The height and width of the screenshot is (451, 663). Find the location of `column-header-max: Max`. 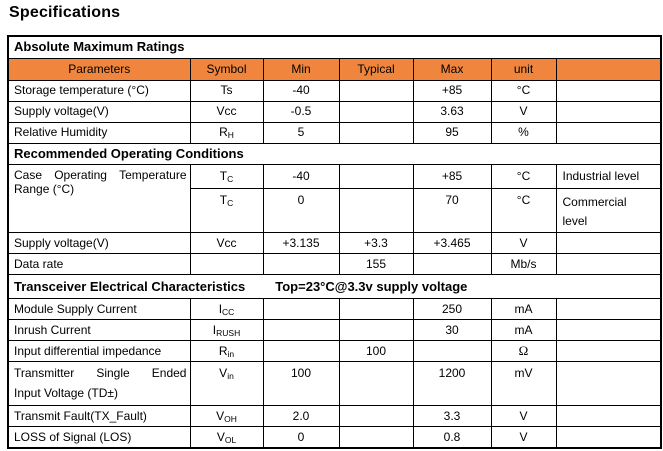

column-header-max: Max is located at coordinates (452, 69).